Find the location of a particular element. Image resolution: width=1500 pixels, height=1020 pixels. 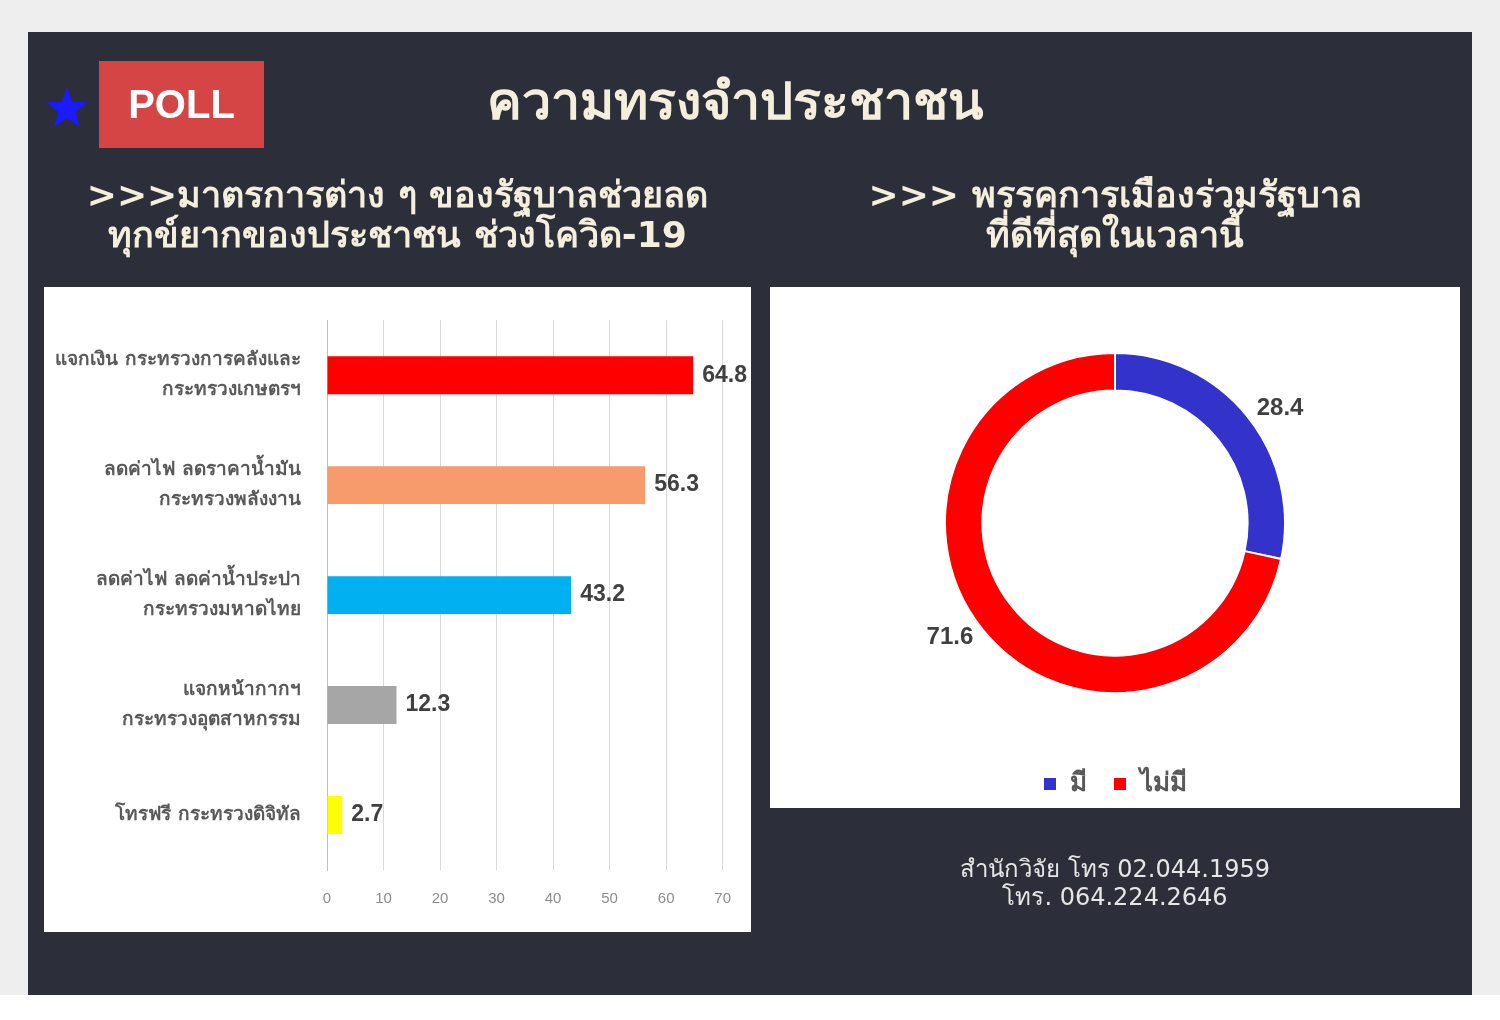

y-tick-label: แจกเงิน กระทรวงการคลังและ กระทรวงเกษตรฯ is located at coordinates (178, 373).